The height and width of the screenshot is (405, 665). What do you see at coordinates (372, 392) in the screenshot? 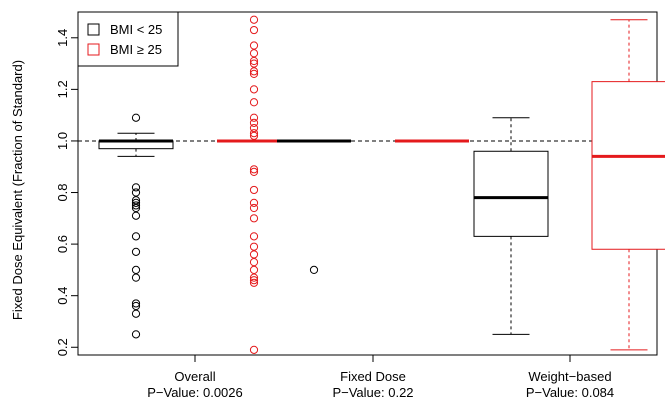
I see `x-group-pvalue: P−Value: 0.22` at bounding box center [372, 392].